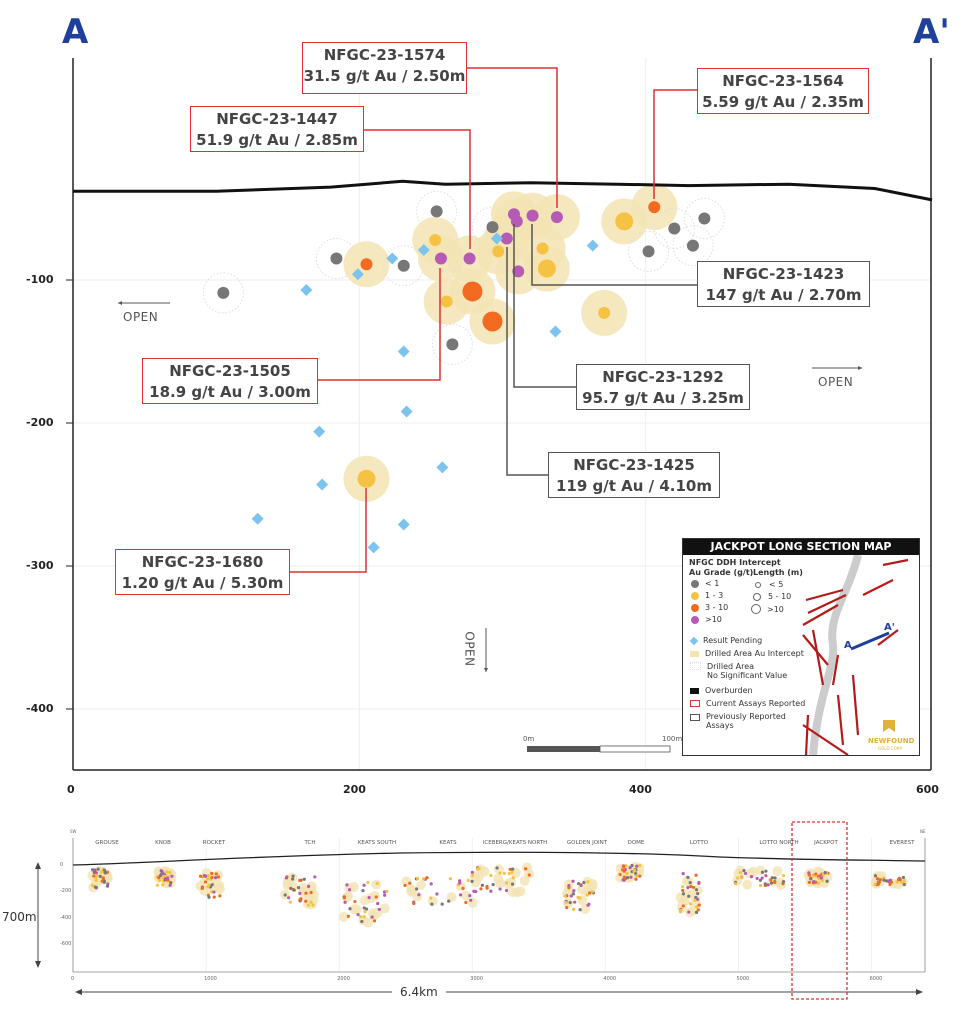 The height and width of the screenshot is (1024, 972). What do you see at coordinates (746, 716) in the screenshot?
I see `legend-previous-label: Previously Reported` at bounding box center [746, 716].